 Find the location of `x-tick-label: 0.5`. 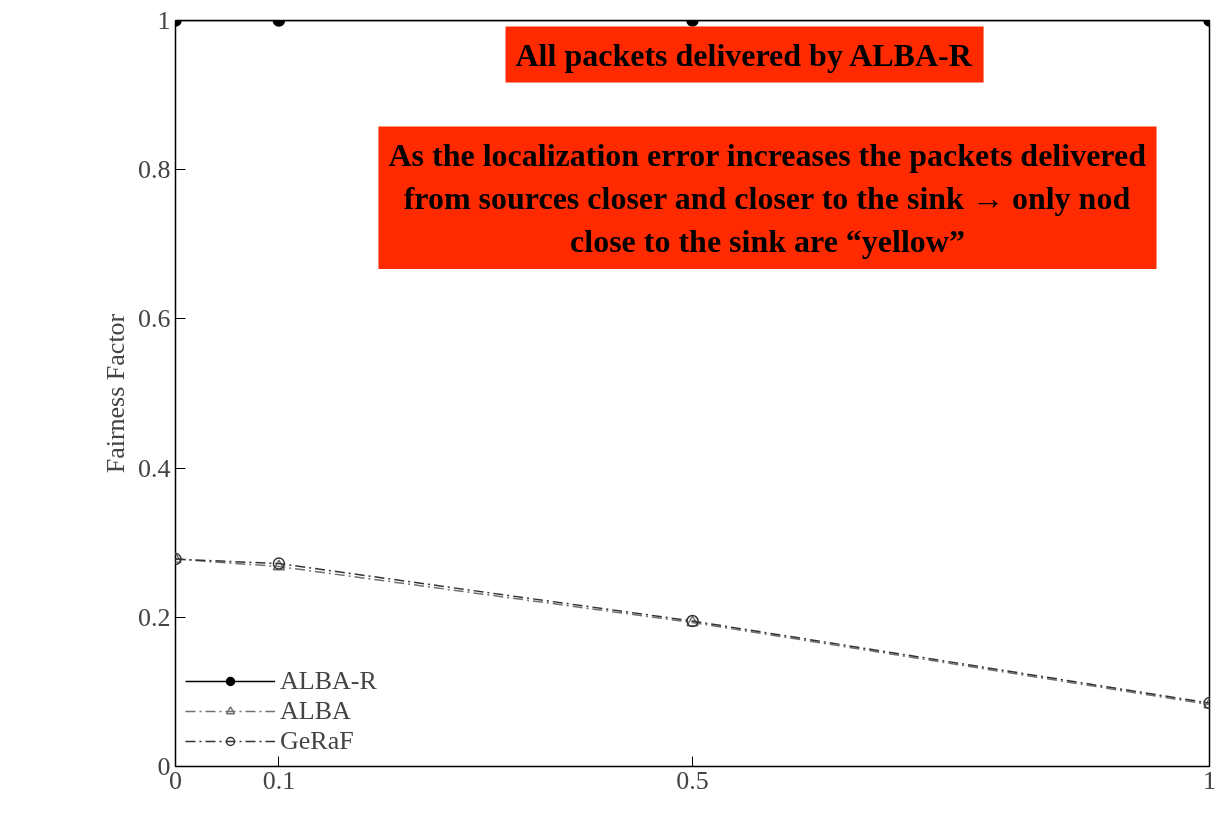

x-tick-label: 0.5 is located at coordinates (692, 780).